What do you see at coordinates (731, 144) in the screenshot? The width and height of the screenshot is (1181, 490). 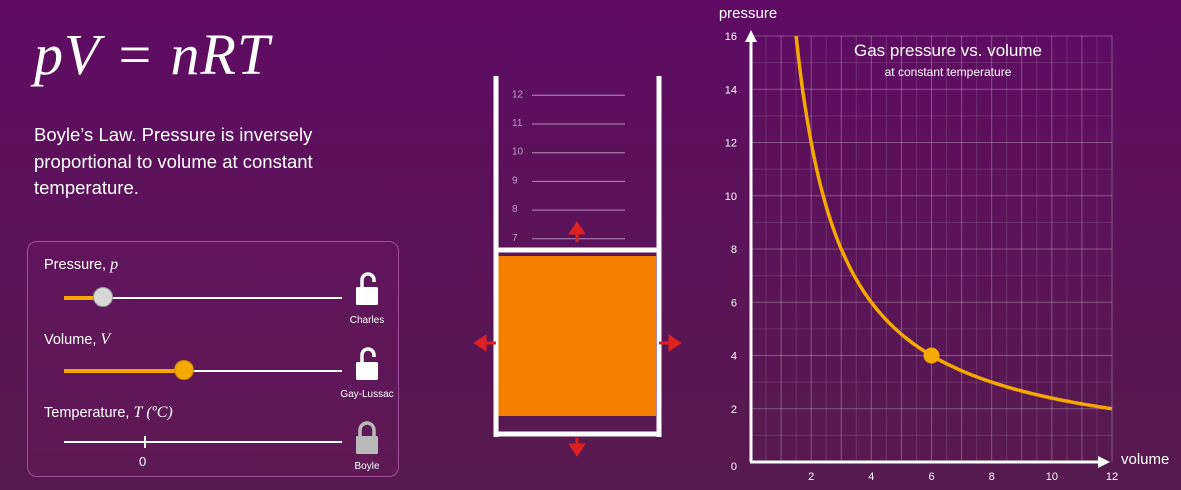 I see `y-tick-label: 12` at bounding box center [731, 144].